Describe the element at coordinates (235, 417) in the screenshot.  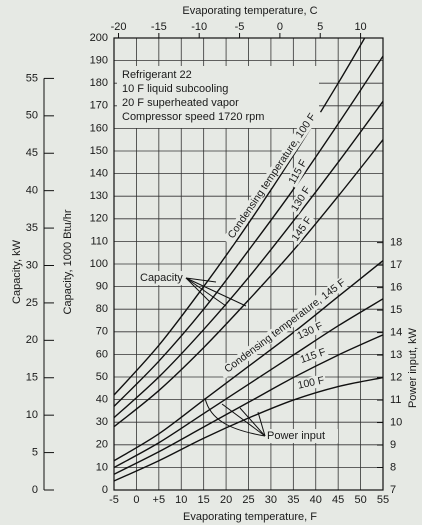
I see `power-arrows` at that location.